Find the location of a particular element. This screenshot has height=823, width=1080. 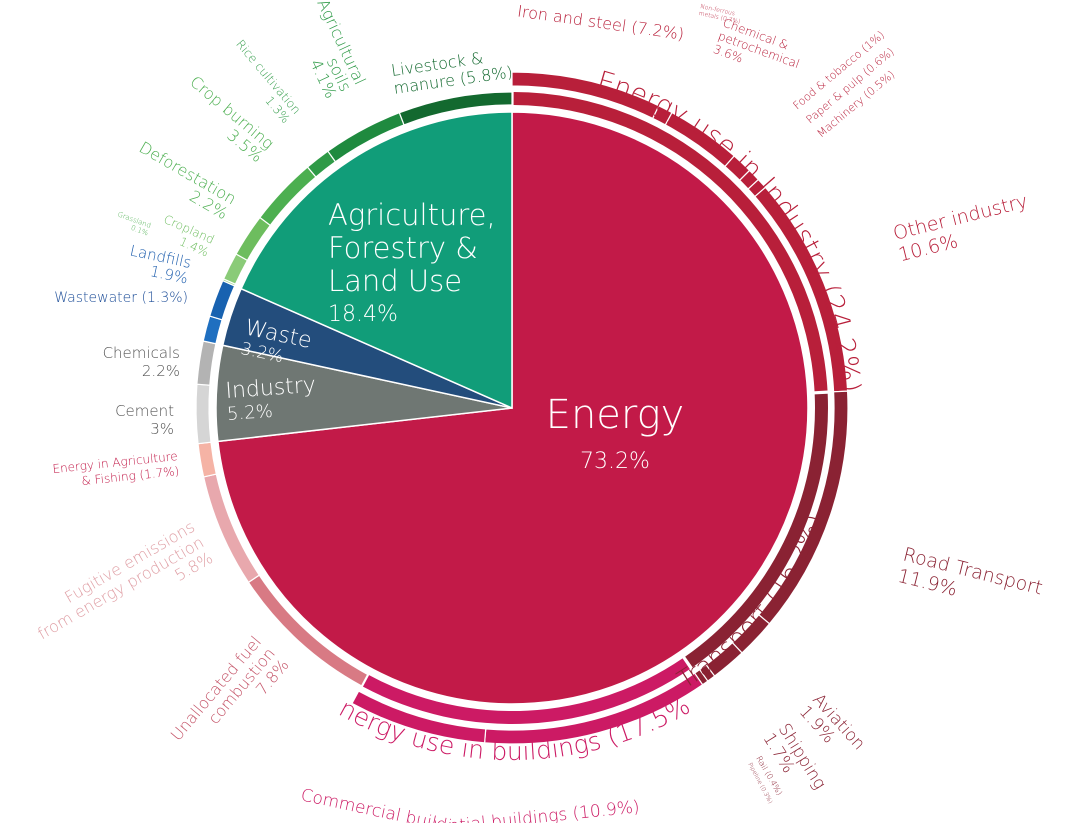

outer-label-wastewater: Wastewater (1.3%) is located at coordinates (121, 298).